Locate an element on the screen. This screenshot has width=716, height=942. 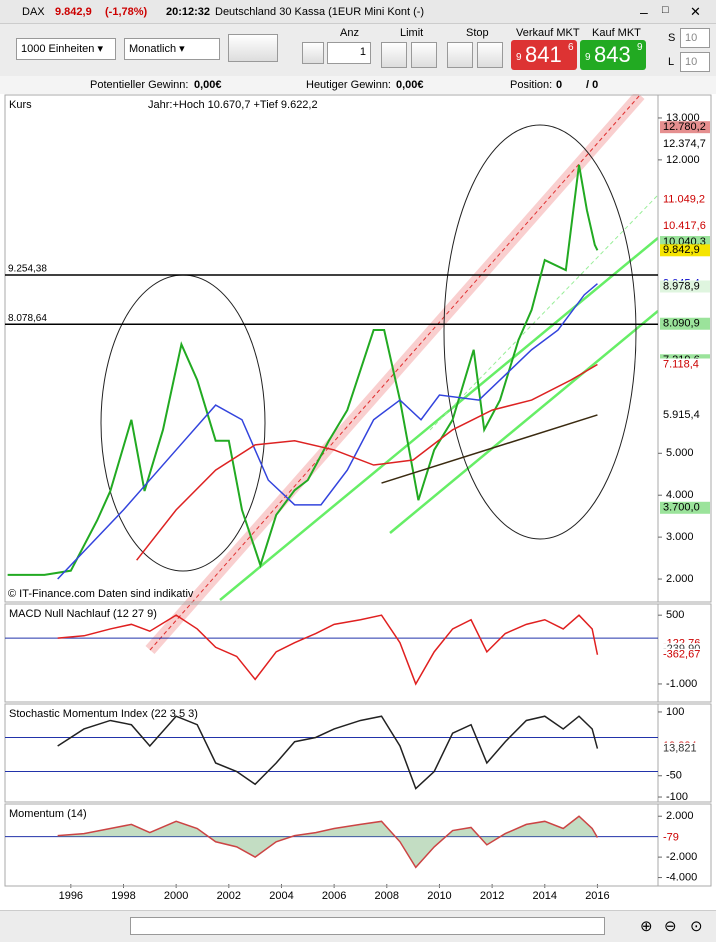
limit-buy is located at coordinates (394, 55).